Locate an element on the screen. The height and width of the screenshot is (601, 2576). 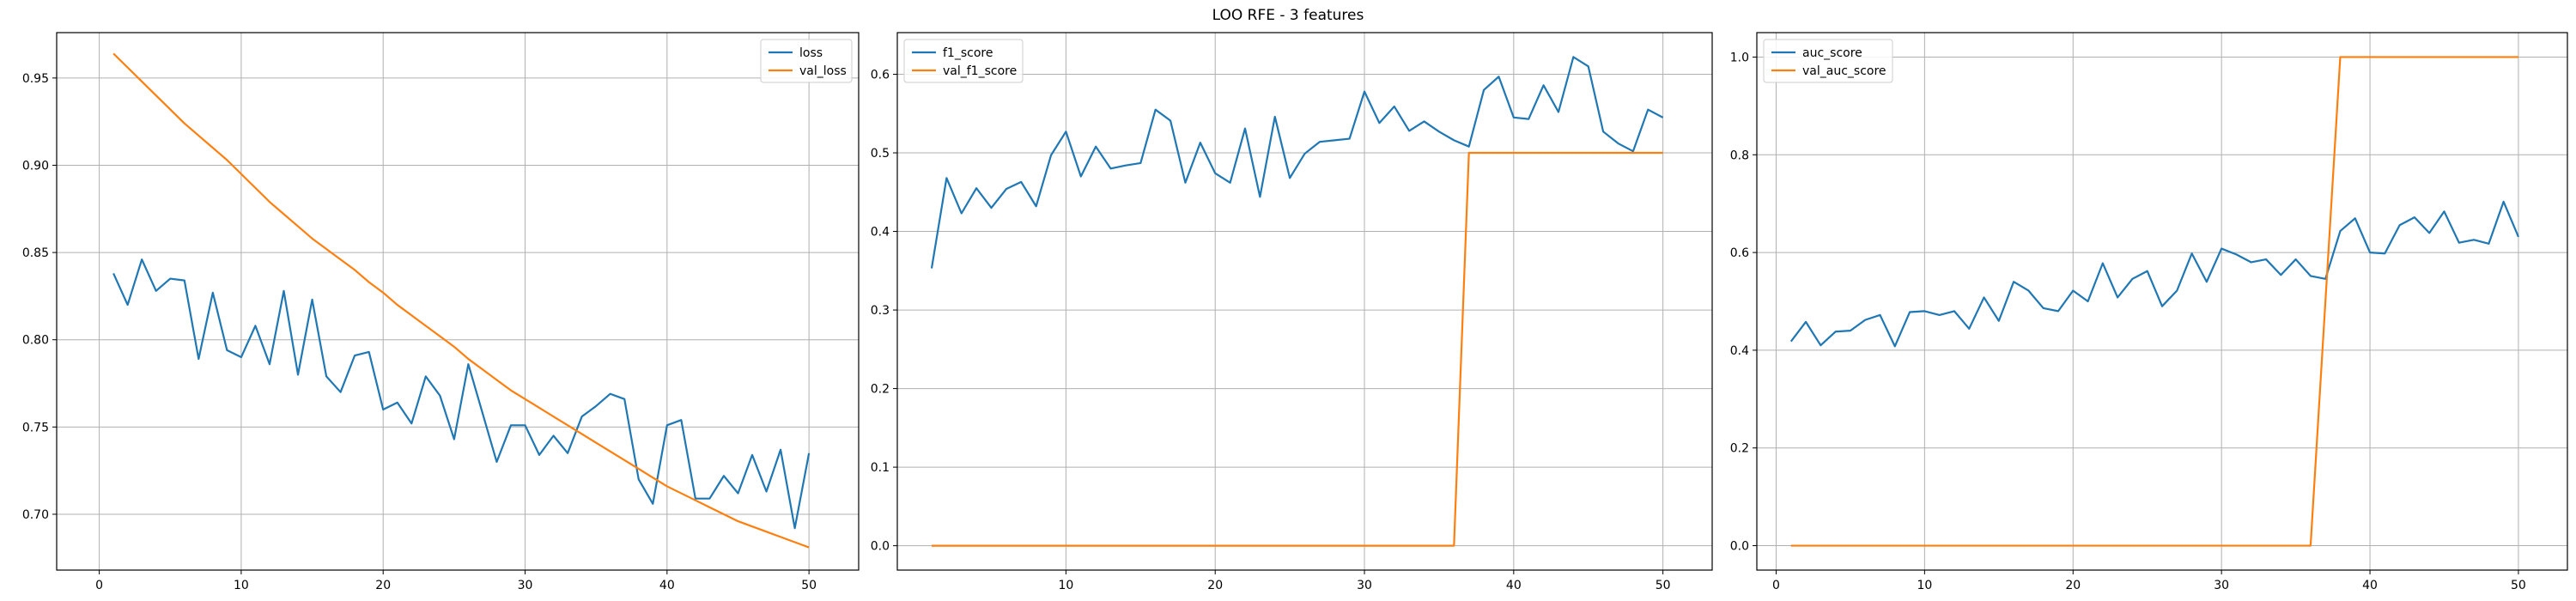
f1-legend-label-val_f1_score: val_f1_score is located at coordinates (980, 71).